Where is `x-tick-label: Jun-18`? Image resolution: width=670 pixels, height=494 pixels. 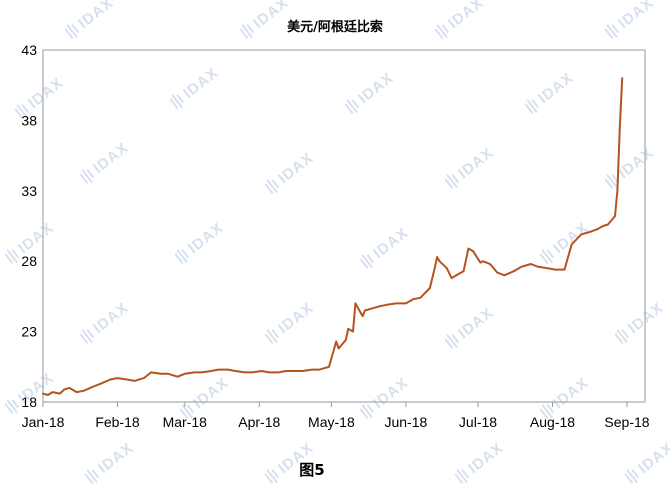 x-tick-label: Jun-18 is located at coordinates (405, 422).